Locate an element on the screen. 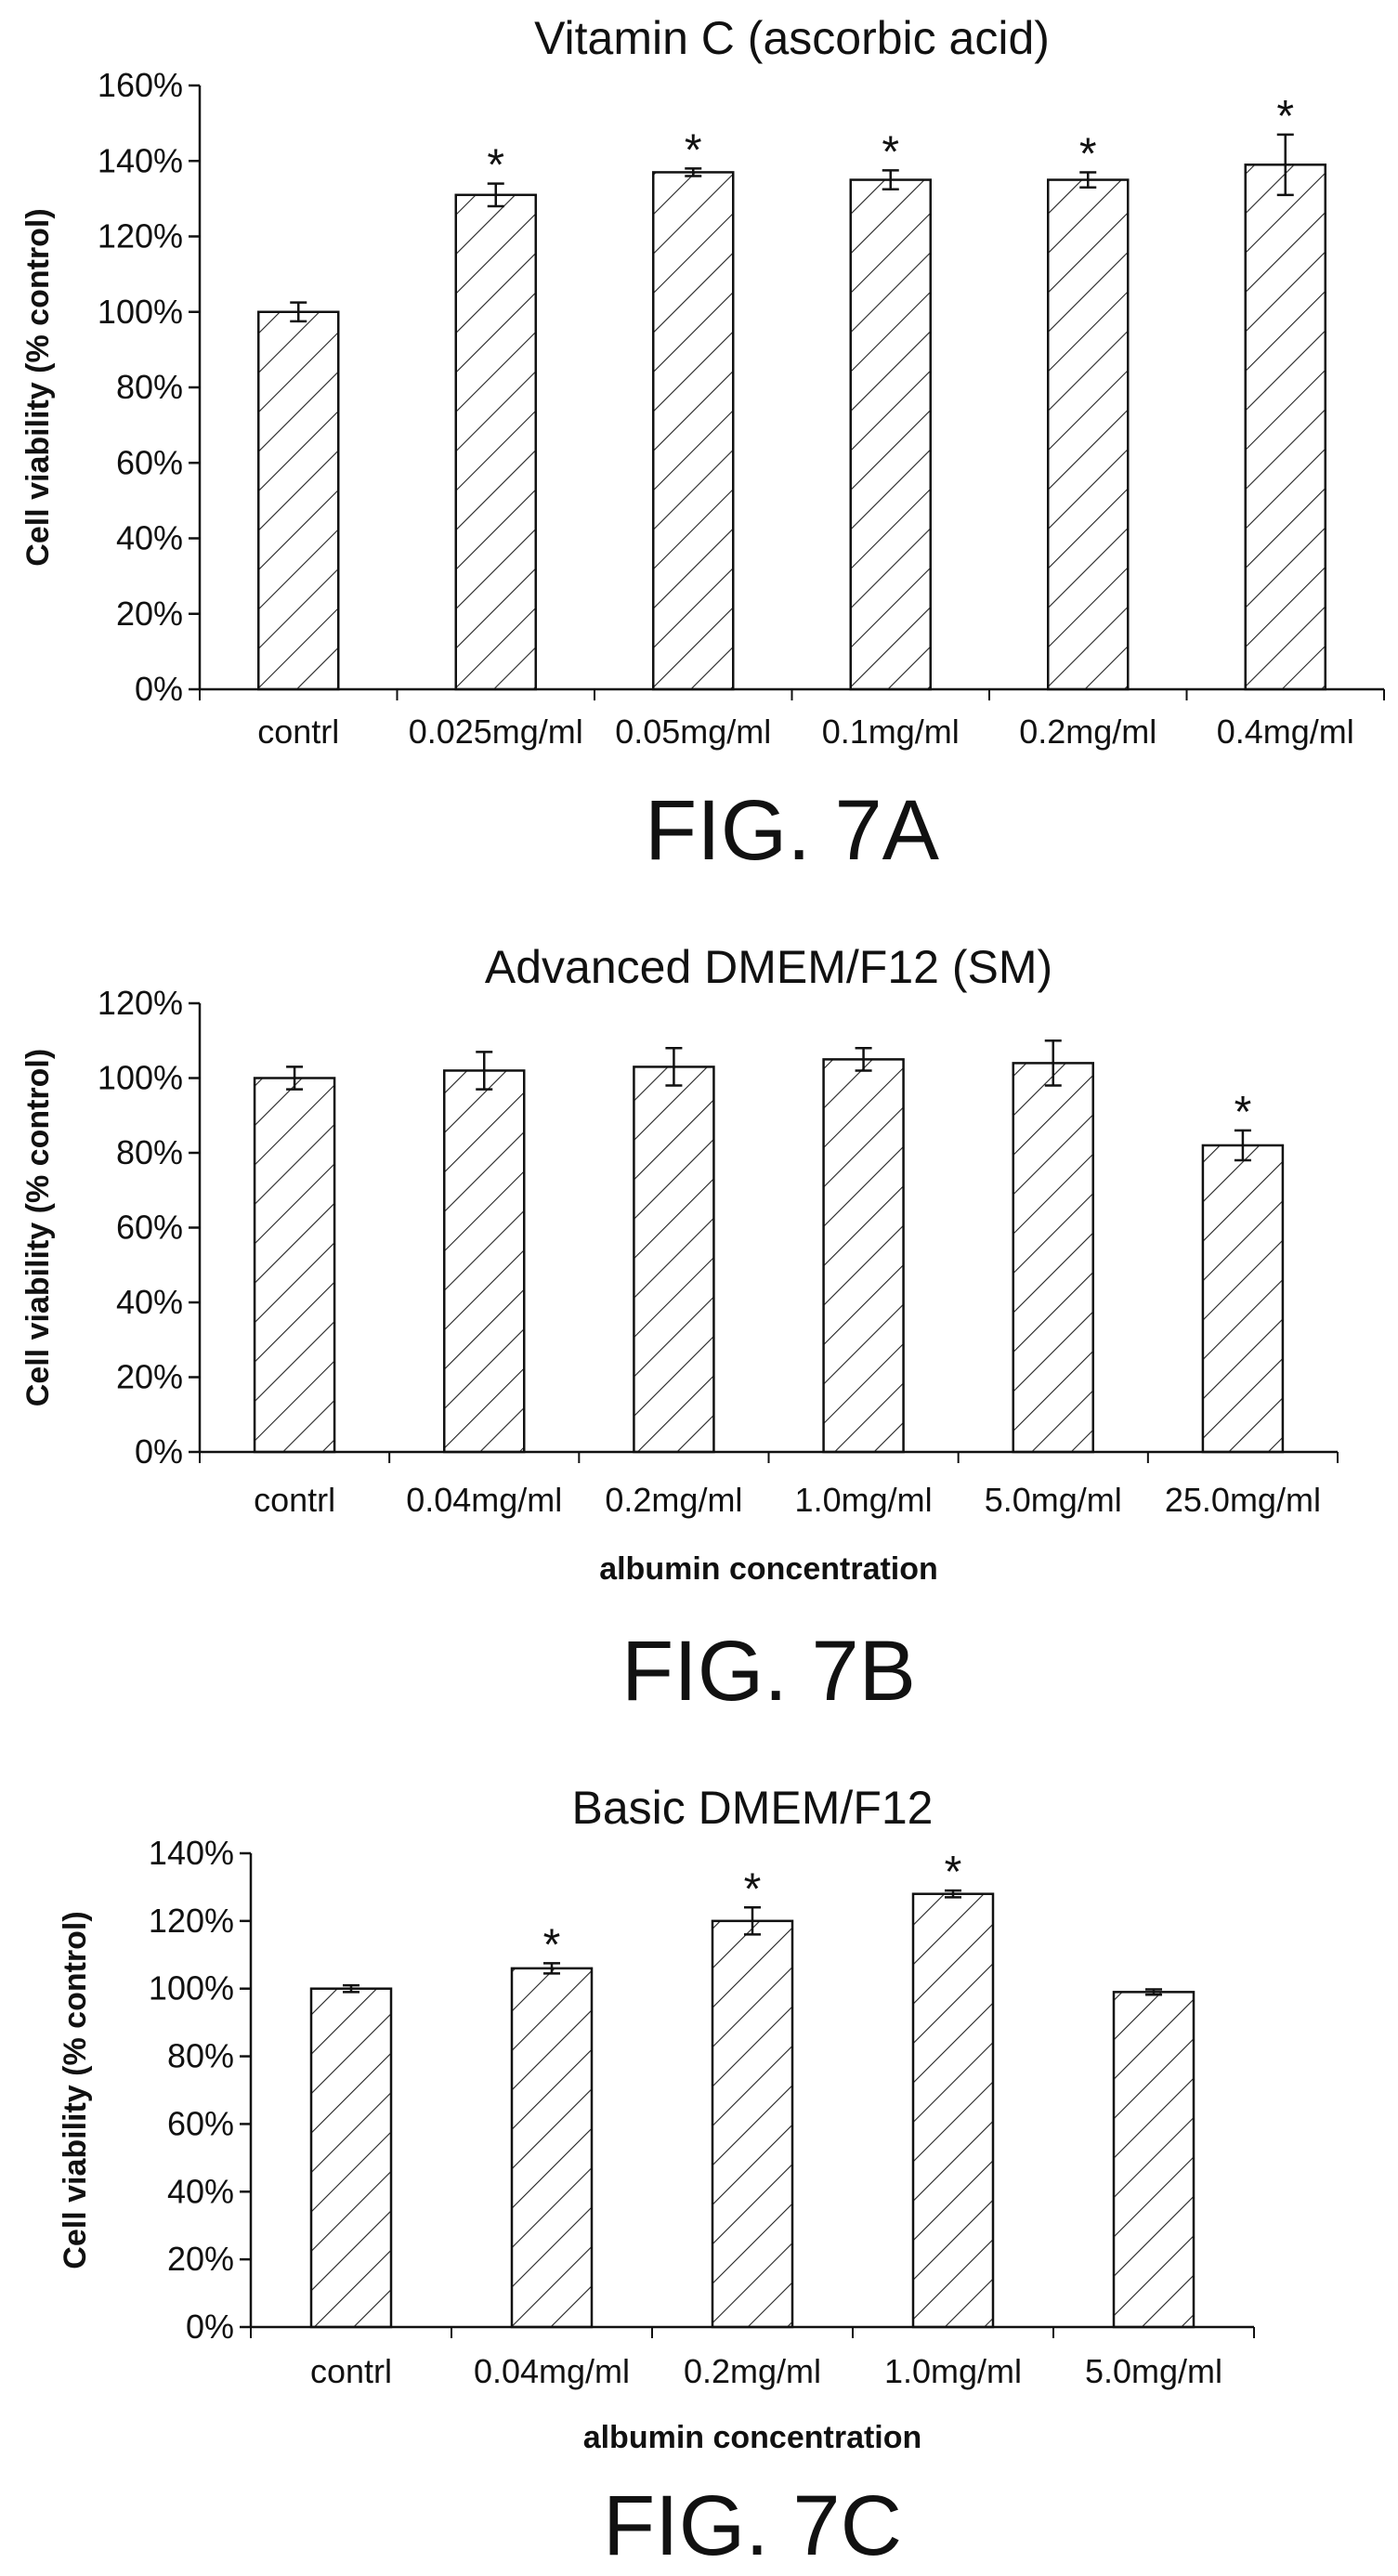  figure-label: FIG. 7C is located at coordinates (753, 2525).